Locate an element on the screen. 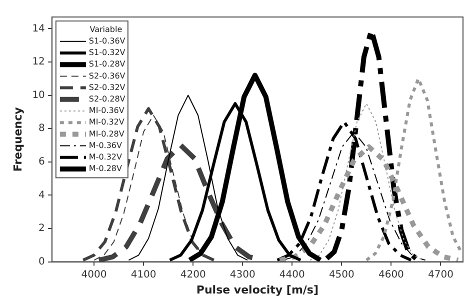  legend-label: S2-0.28V is located at coordinates (107, 99).